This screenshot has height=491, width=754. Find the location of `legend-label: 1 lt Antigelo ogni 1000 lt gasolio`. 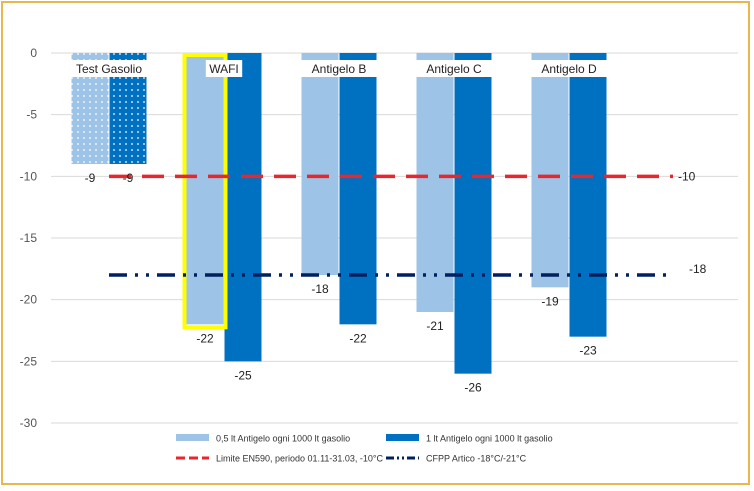

legend-label: 1 lt Antigelo ogni 1000 lt gasolio is located at coordinates (489, 439).